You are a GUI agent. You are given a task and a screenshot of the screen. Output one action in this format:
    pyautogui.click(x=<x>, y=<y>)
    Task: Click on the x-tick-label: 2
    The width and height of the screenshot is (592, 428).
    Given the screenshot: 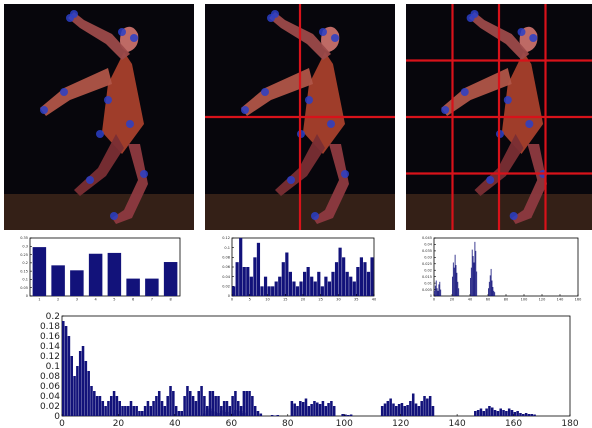 What is the action you would take?
    pyautogui.click(x=58, y=300)
    